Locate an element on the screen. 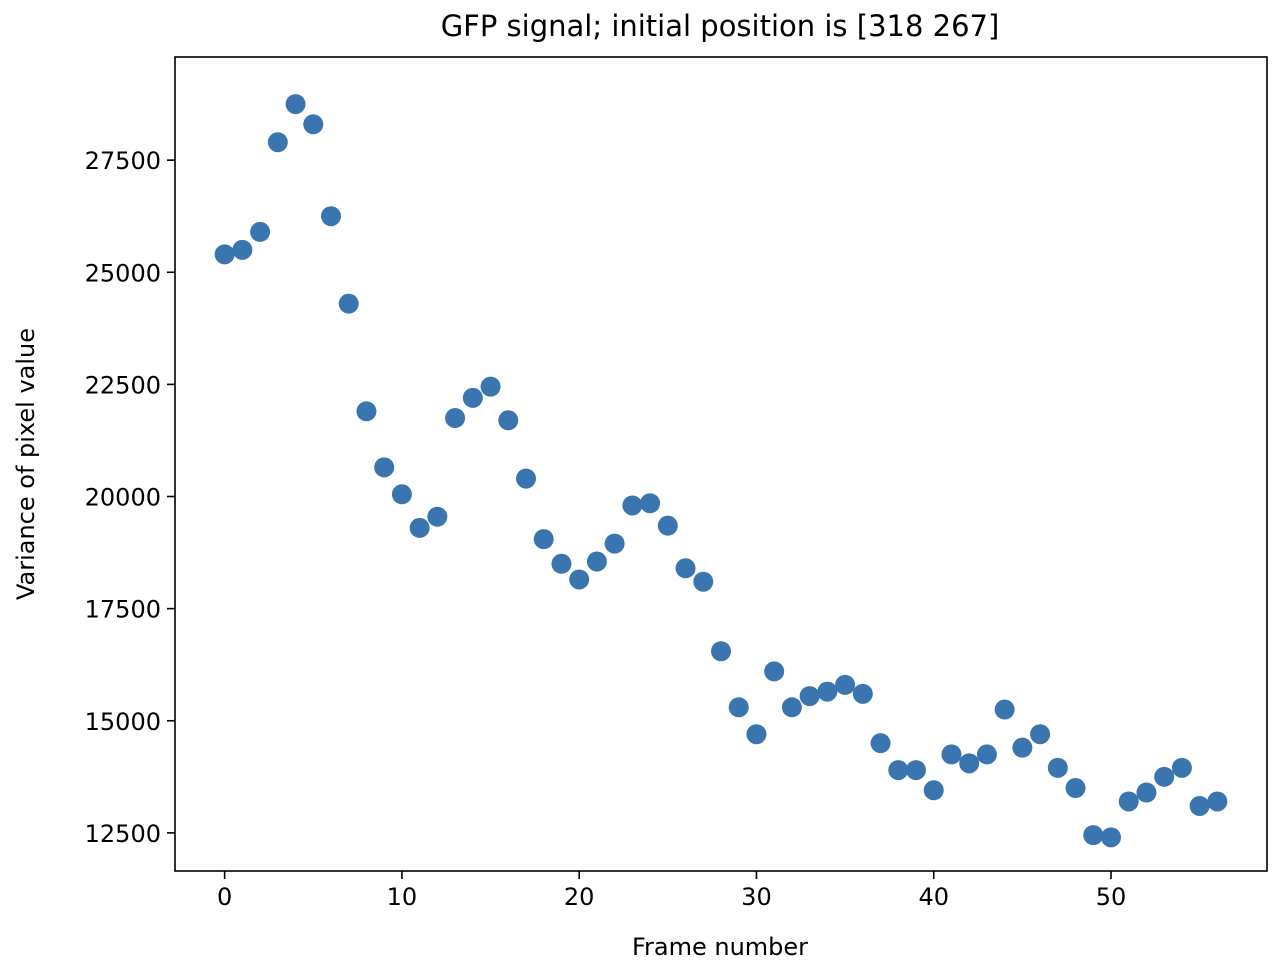 The image size is (1276, 964). x-tick-label: 10 is located at coordinates (402, 897).